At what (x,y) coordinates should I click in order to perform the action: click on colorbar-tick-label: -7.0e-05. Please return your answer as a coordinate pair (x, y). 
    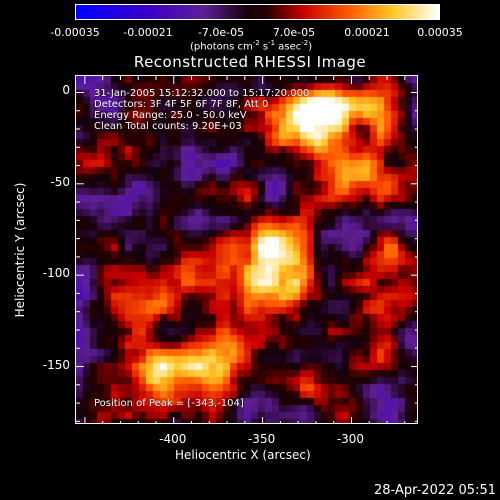
    Looking at the image, I should click on (221, 32).